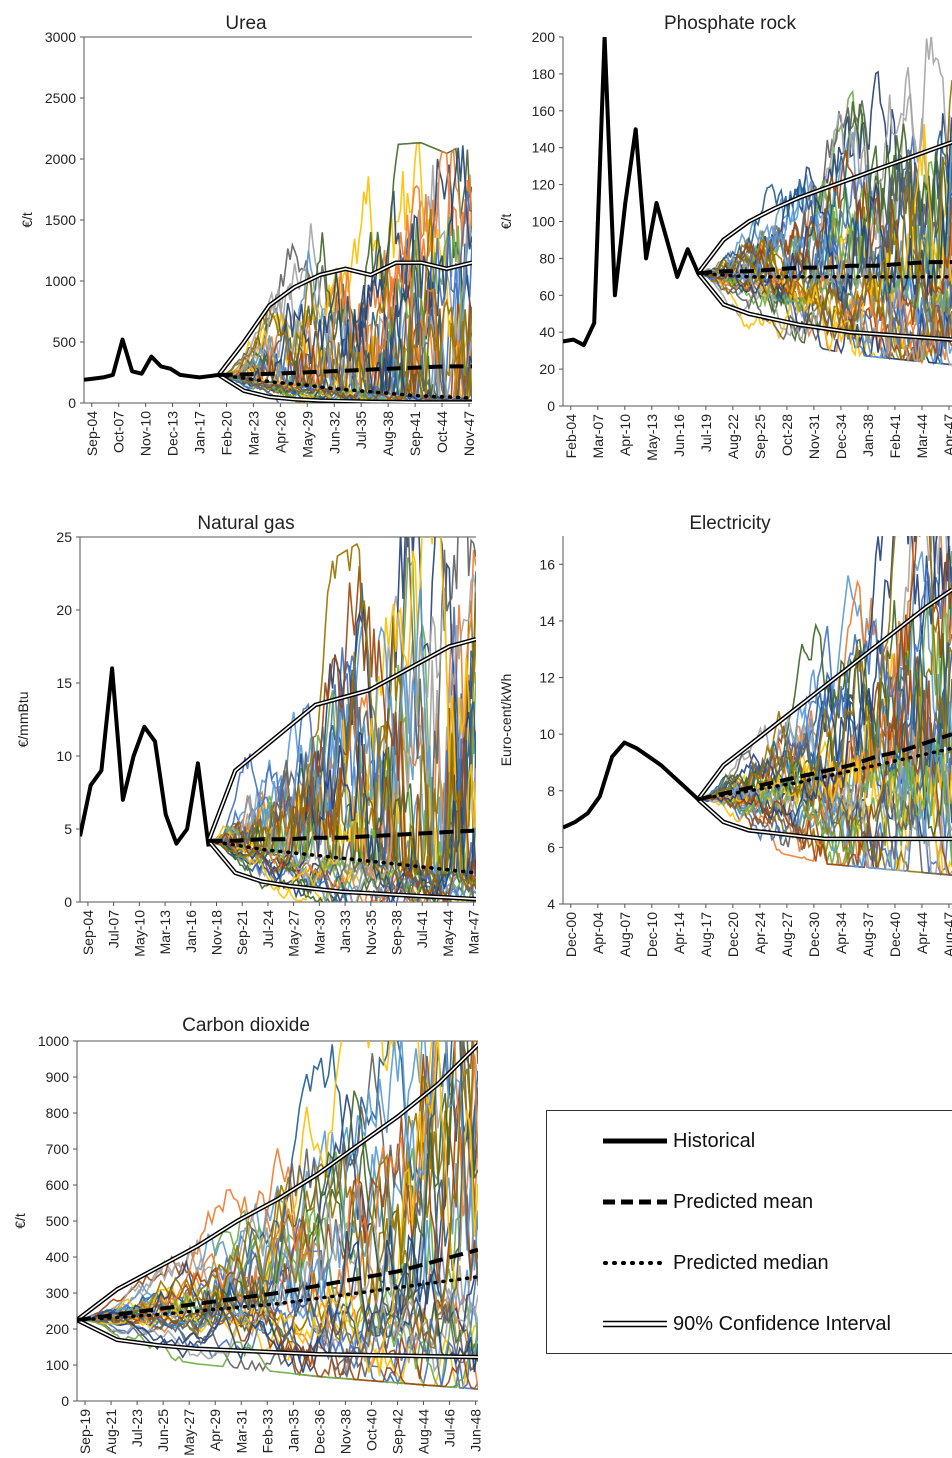  I want to click on x-tick-label: Mar-44, so click(922, 436).